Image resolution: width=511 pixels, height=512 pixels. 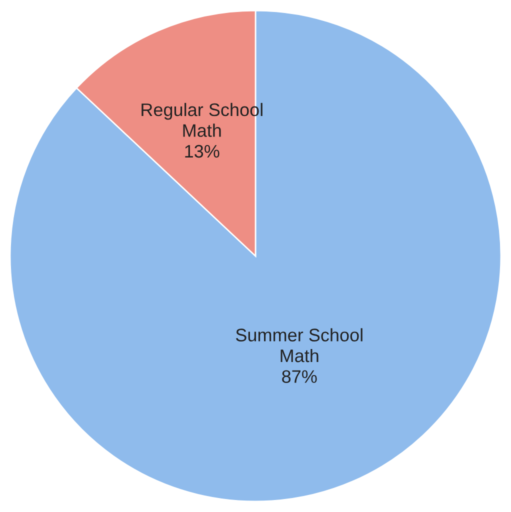 I want to click on data-label: 87%, so click(x=299, y=376).